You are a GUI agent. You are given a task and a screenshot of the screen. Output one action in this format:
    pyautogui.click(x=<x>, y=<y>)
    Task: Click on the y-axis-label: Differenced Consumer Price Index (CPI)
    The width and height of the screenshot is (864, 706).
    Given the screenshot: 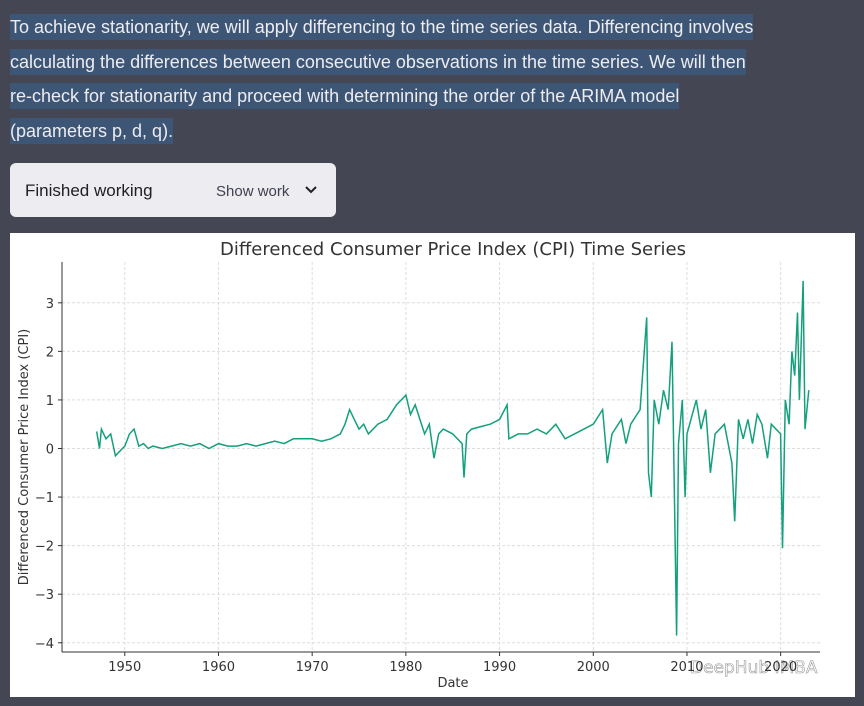 What is the action you would take?
    pyautogui.click(x=24, y=457)
    